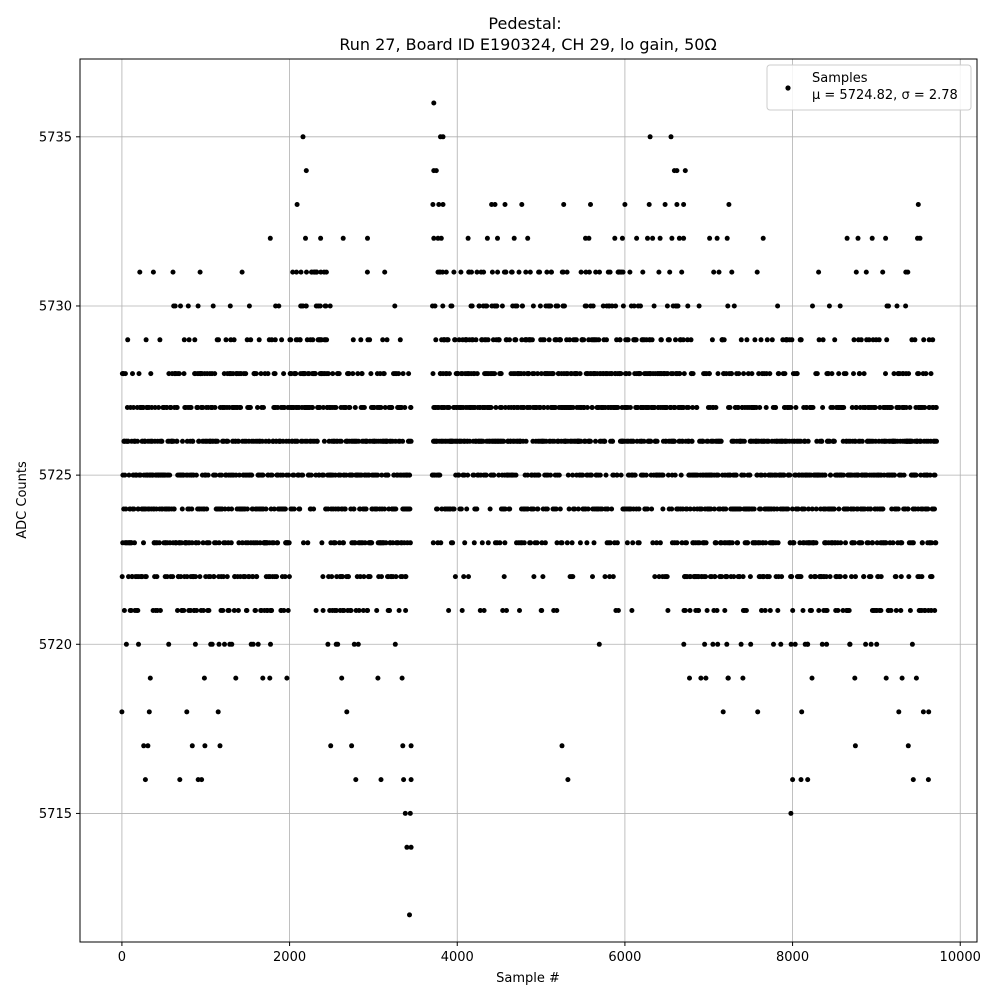 This screenshot has height=1000, width=1000. I want to click on y-tick-label: 5720, so click(55, 645).